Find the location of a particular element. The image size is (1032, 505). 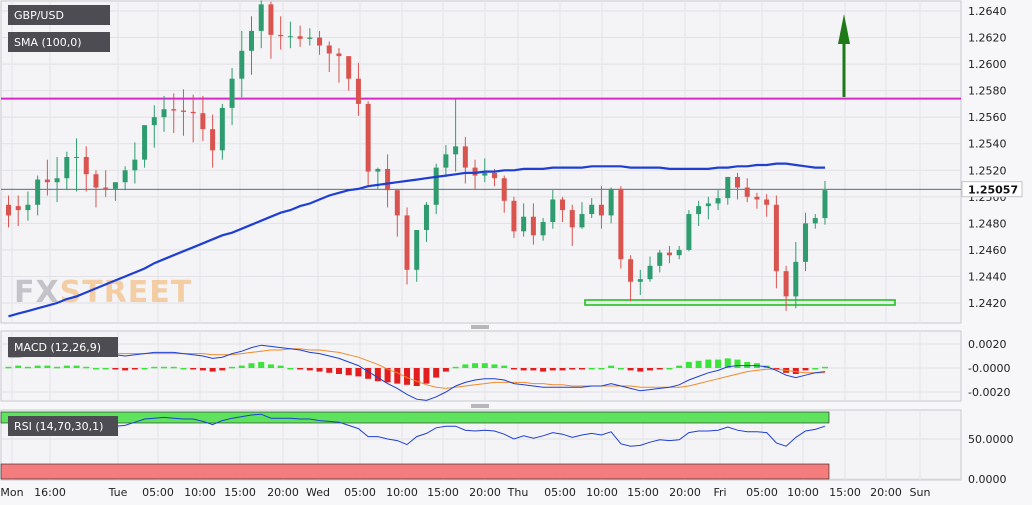

price-tick-label: 1.2560 is located at coordinates (987, 117).